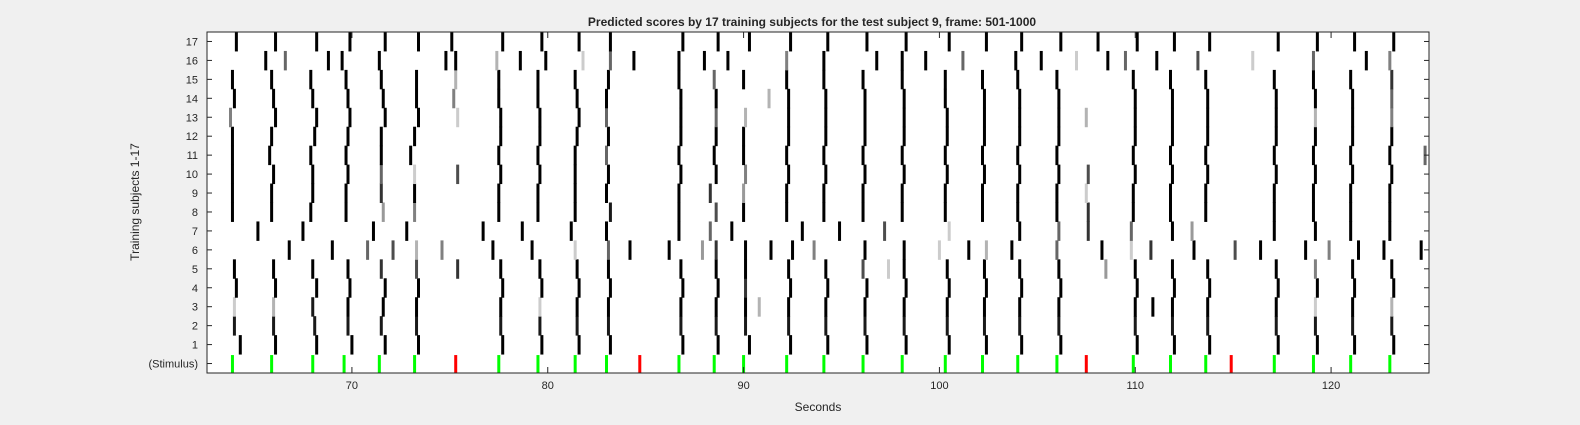 Image resolution: width=1580 pixels, height=425 pixels. Describe the element at coordinates (195, 194) in the screenshot. I see `y-tick-label-9: 9` at that location.